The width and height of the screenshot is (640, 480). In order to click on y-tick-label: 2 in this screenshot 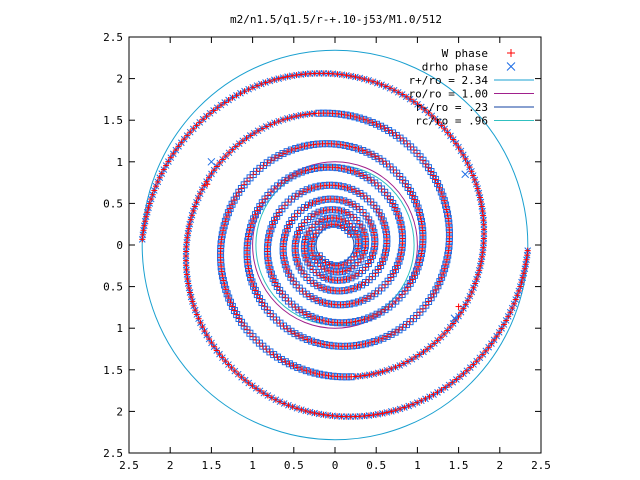, I will do `click(119, 411)`.